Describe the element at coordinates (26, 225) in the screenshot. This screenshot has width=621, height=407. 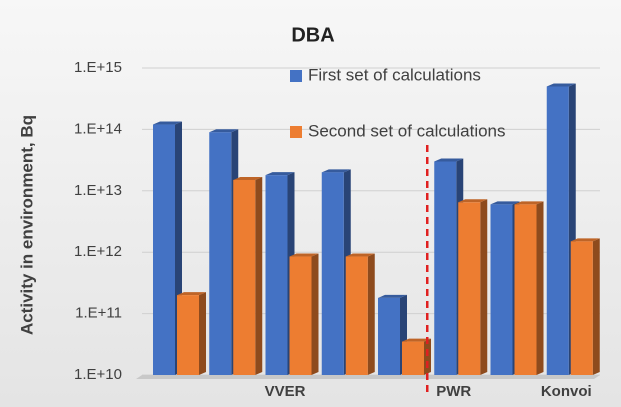
I see `y-axis-label: Activity in environment, Bq` at that location.